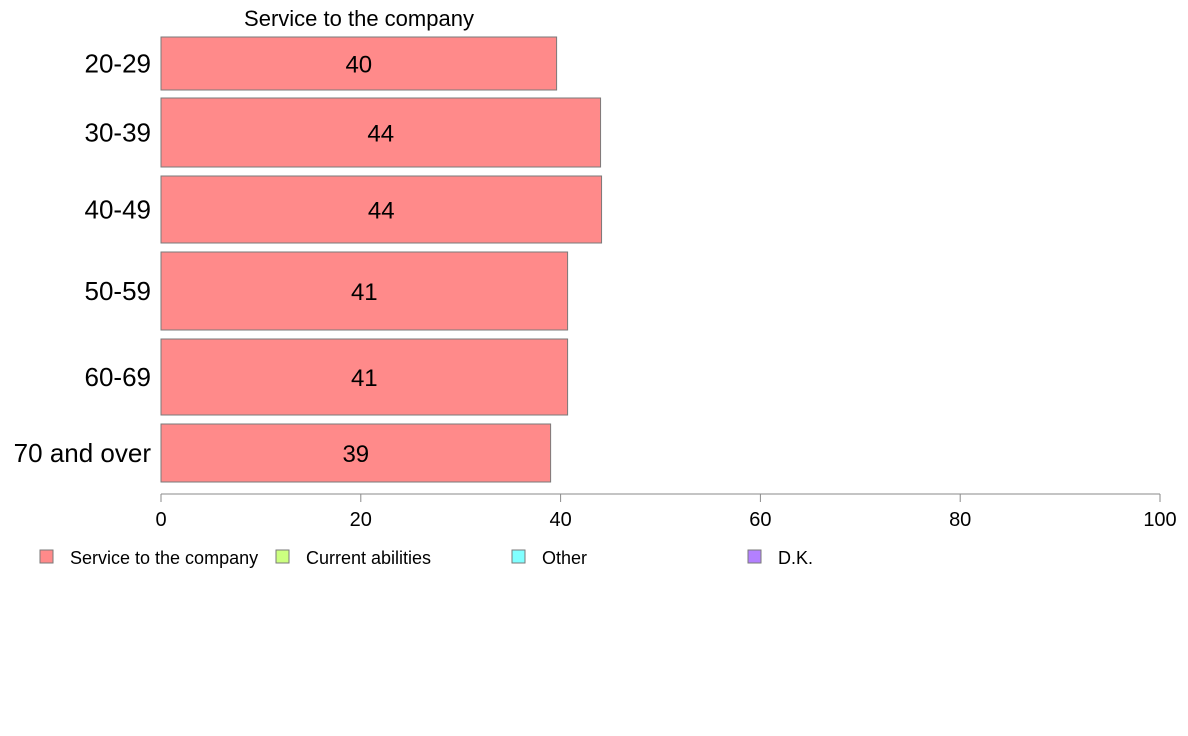  I want to click on category-label: 50-59, so click(118, 291).